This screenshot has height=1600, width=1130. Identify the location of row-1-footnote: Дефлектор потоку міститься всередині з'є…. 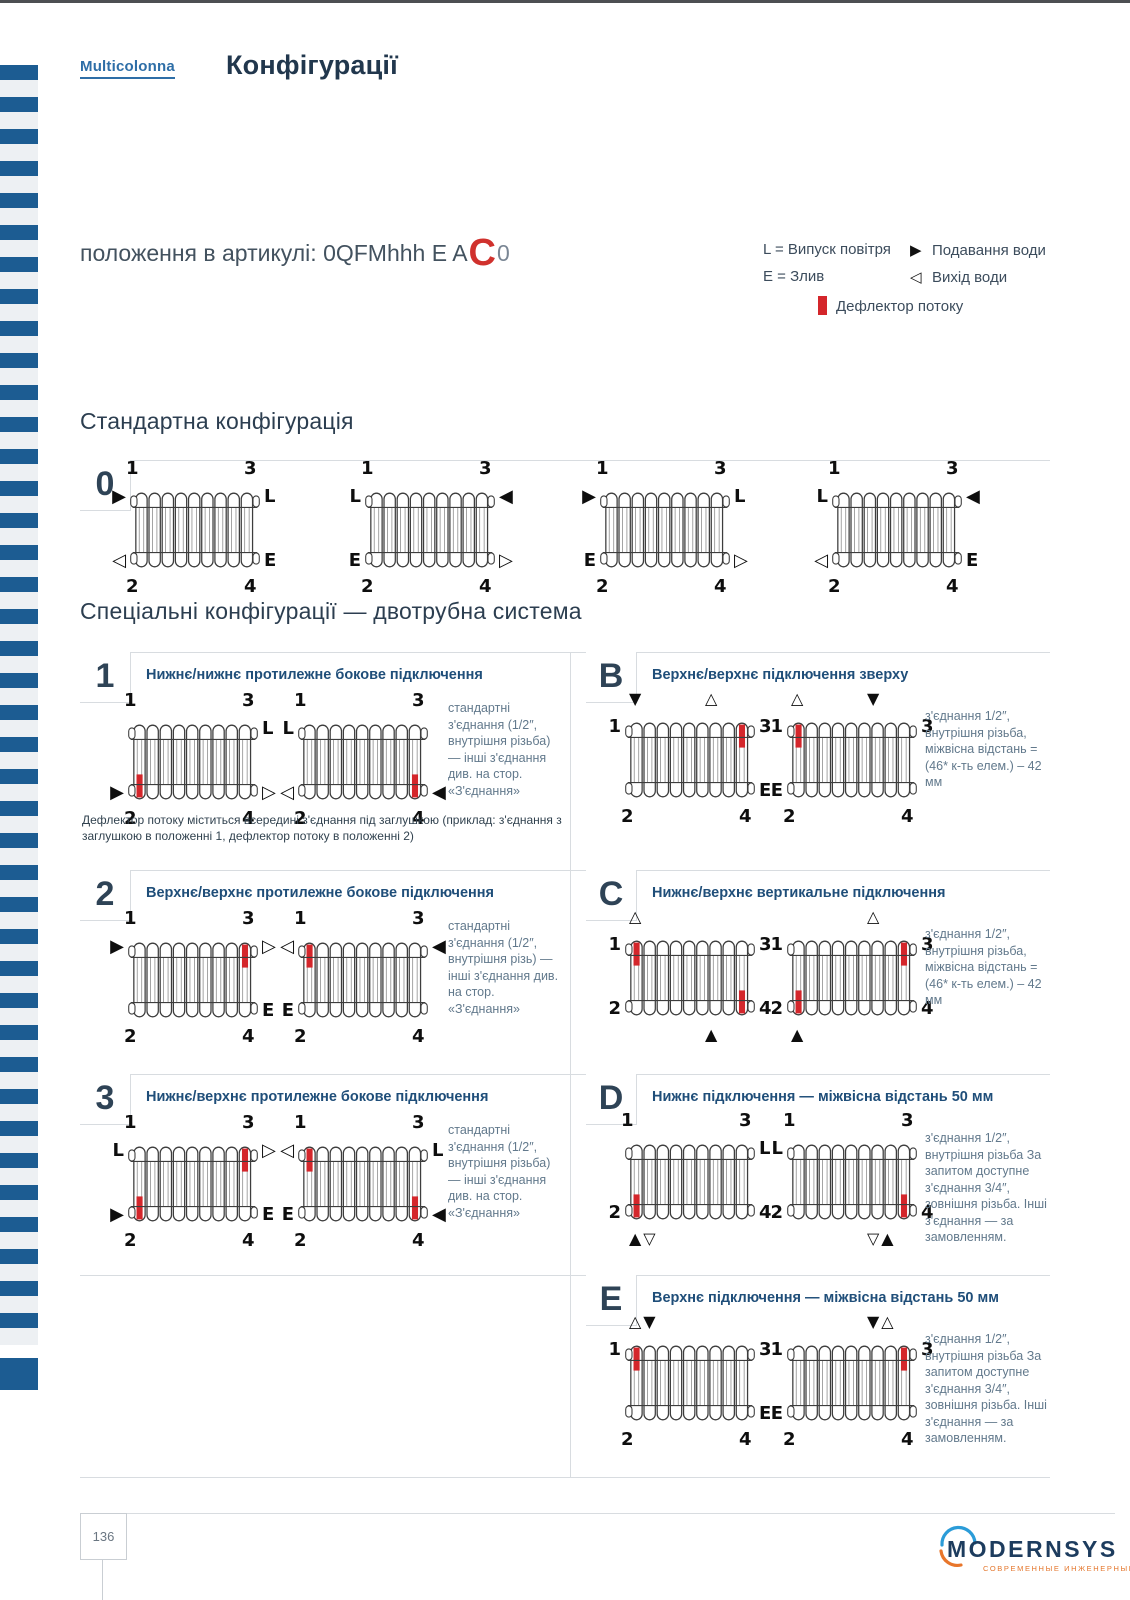
(322, 828).